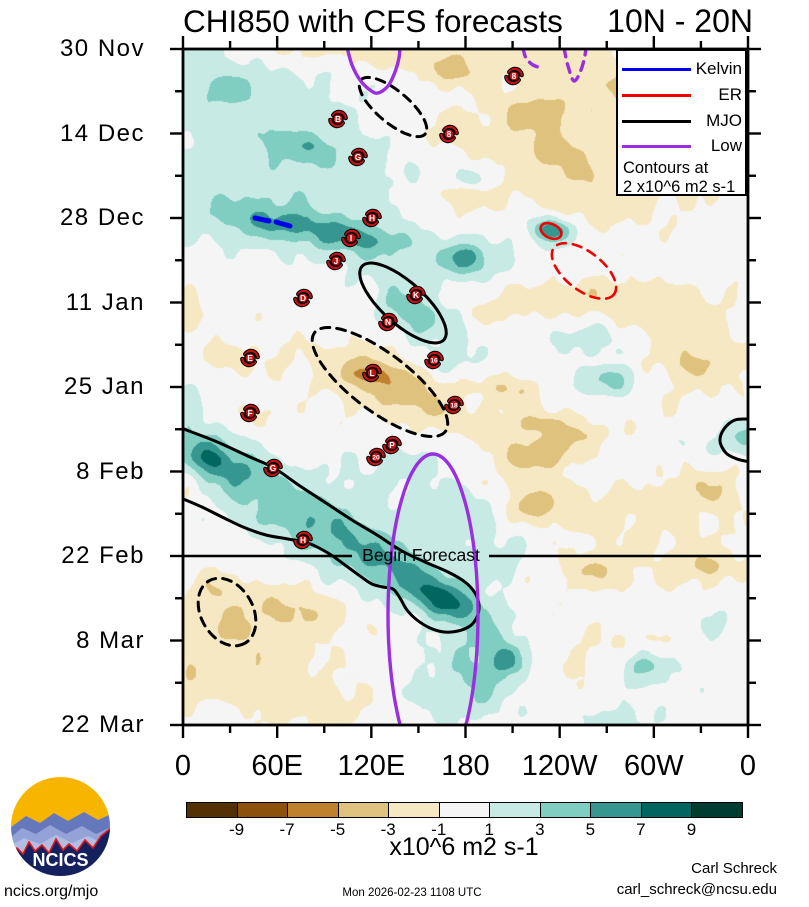 The width and height of the screenshot is (809, 907). Describe the element at coordinates (439, 829) in the screenshot. I see `colorbar-tick-label: -1` at that location.